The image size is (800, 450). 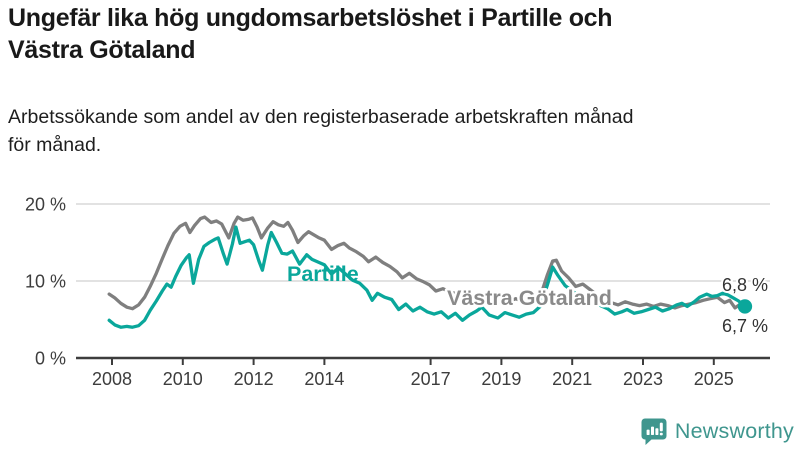 What do you see at coordinates (745, 306) in the screenshot?
I see `partille-end-dot` at bounding box center [745, 306].